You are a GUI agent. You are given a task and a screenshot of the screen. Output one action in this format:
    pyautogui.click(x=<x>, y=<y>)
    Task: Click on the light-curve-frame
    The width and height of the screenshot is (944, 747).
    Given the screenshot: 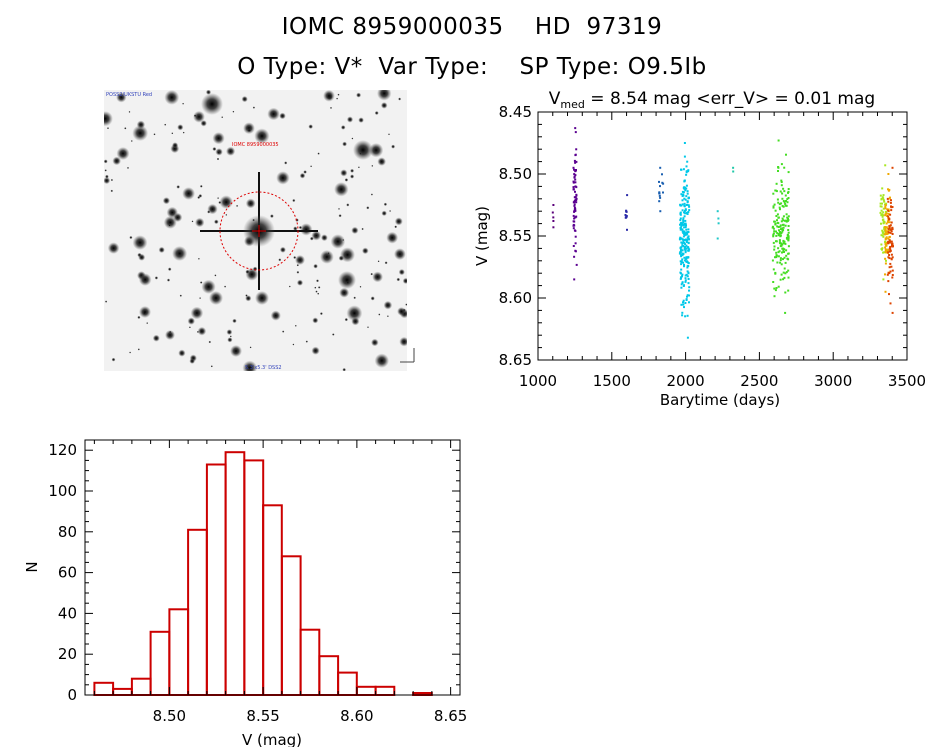 What is the action you would take?
    pyautogui.click(x=722, y=236)
    